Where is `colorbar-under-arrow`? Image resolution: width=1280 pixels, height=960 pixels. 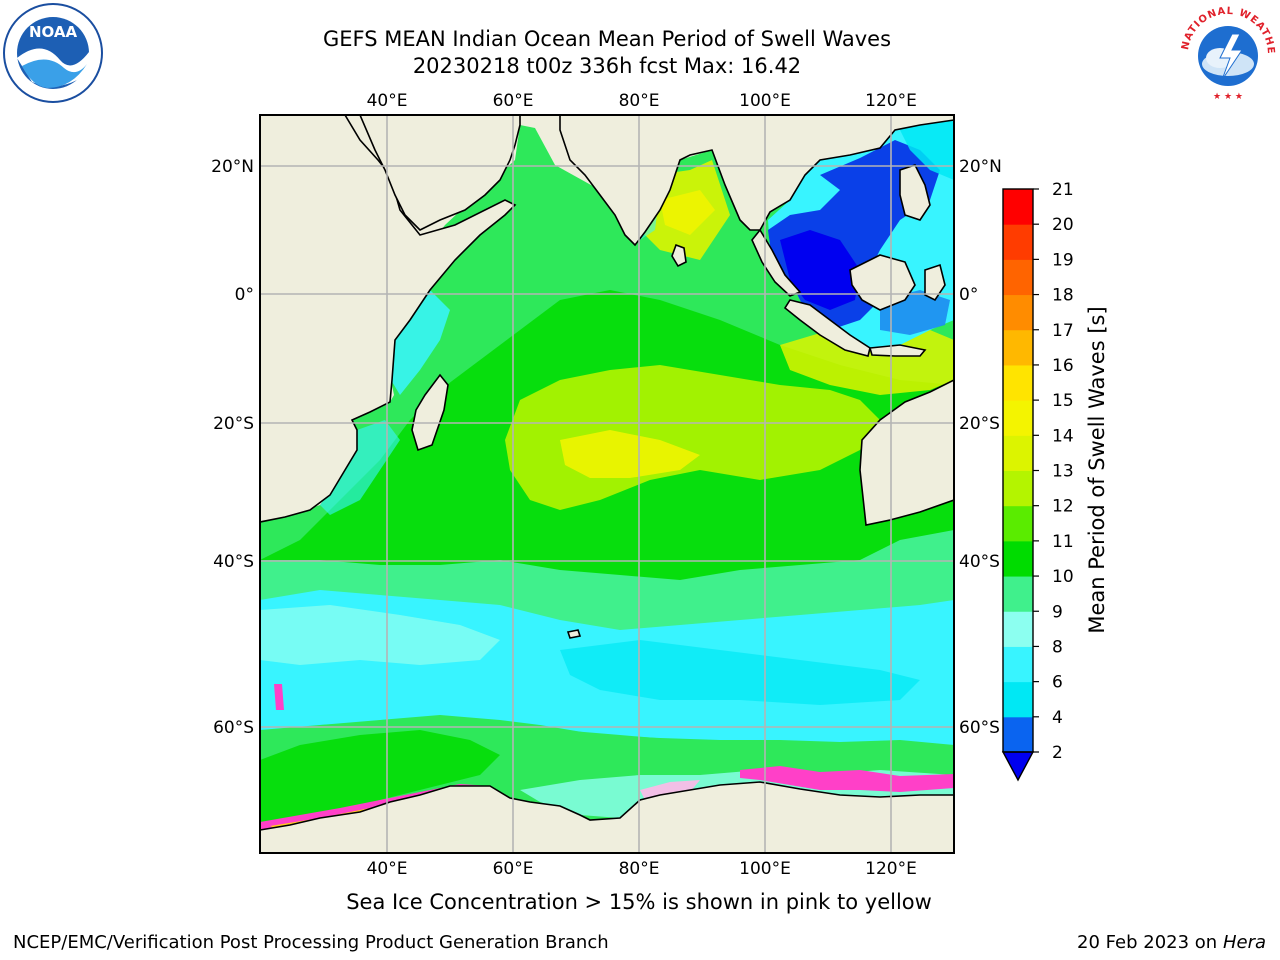
colorbar-under-arrow is located at coordinates (1018, 766).